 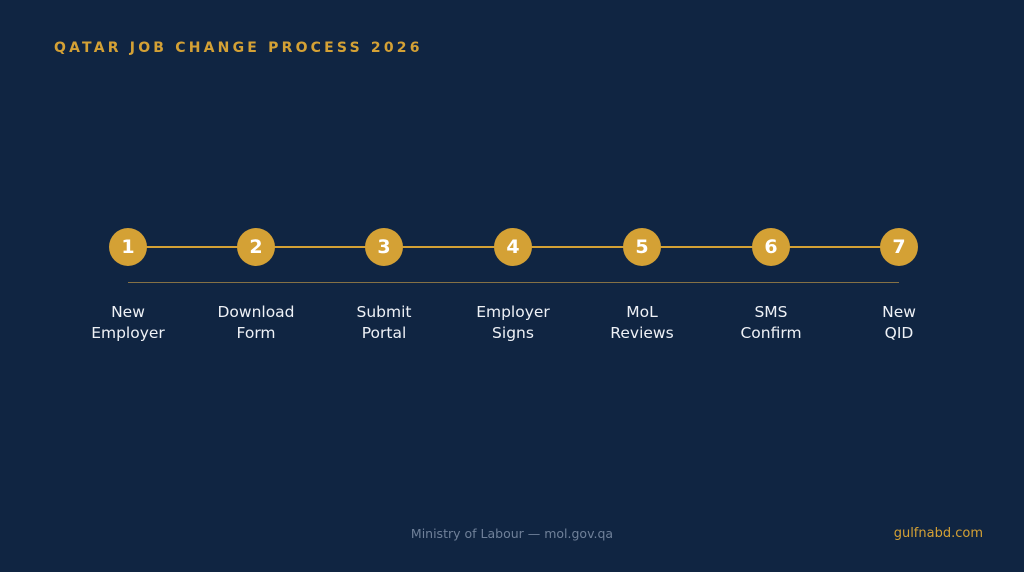 What do you see at coordinates (771, 333) in the screenshot?
I see `step-label-line: Confirm` at bounding box center [771, 333].